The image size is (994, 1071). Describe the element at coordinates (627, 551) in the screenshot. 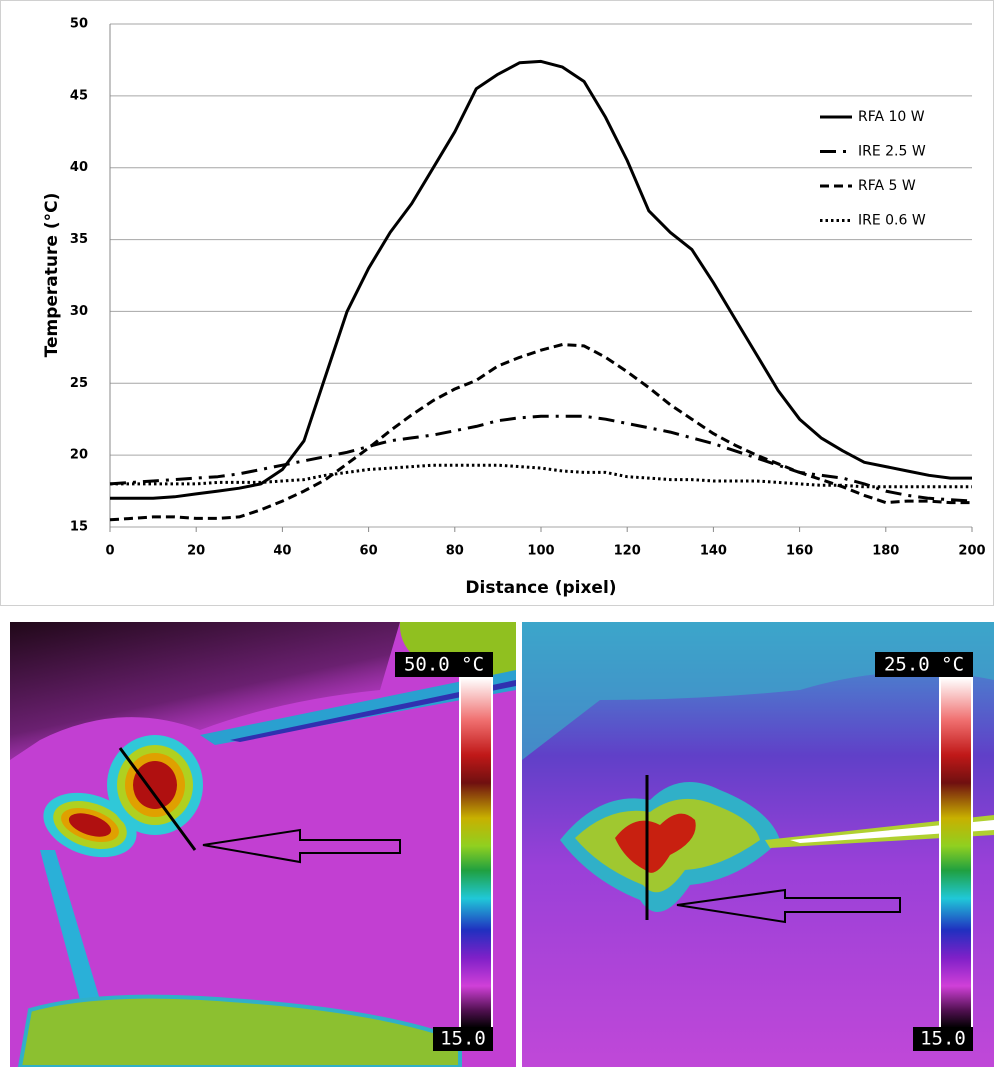

I see `x-tick-label: 120` at that location.